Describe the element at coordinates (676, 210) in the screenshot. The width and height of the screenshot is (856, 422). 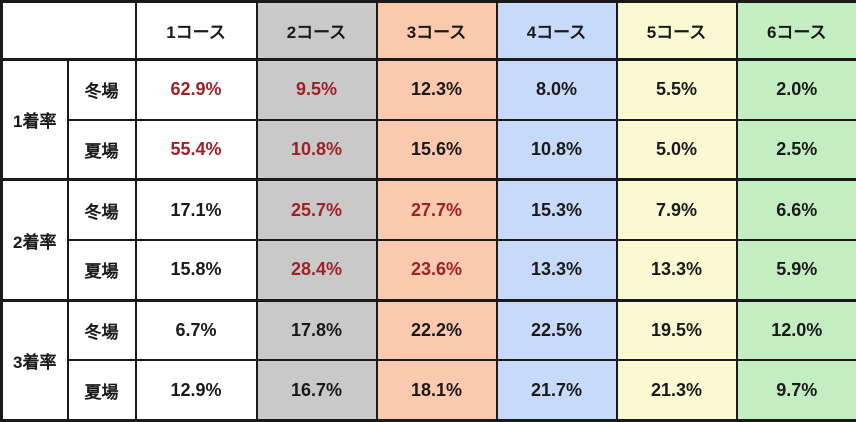
I see `value-cell: 7.9%` at that location.